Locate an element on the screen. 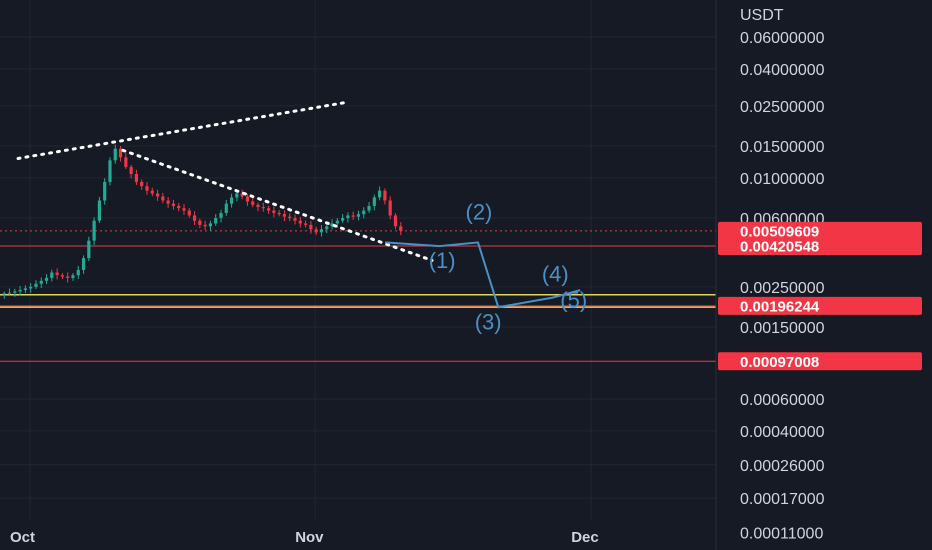 The height and width of the screenshot is (550, 932). wave-label-1: (1) is located at coordinates (442, 260).